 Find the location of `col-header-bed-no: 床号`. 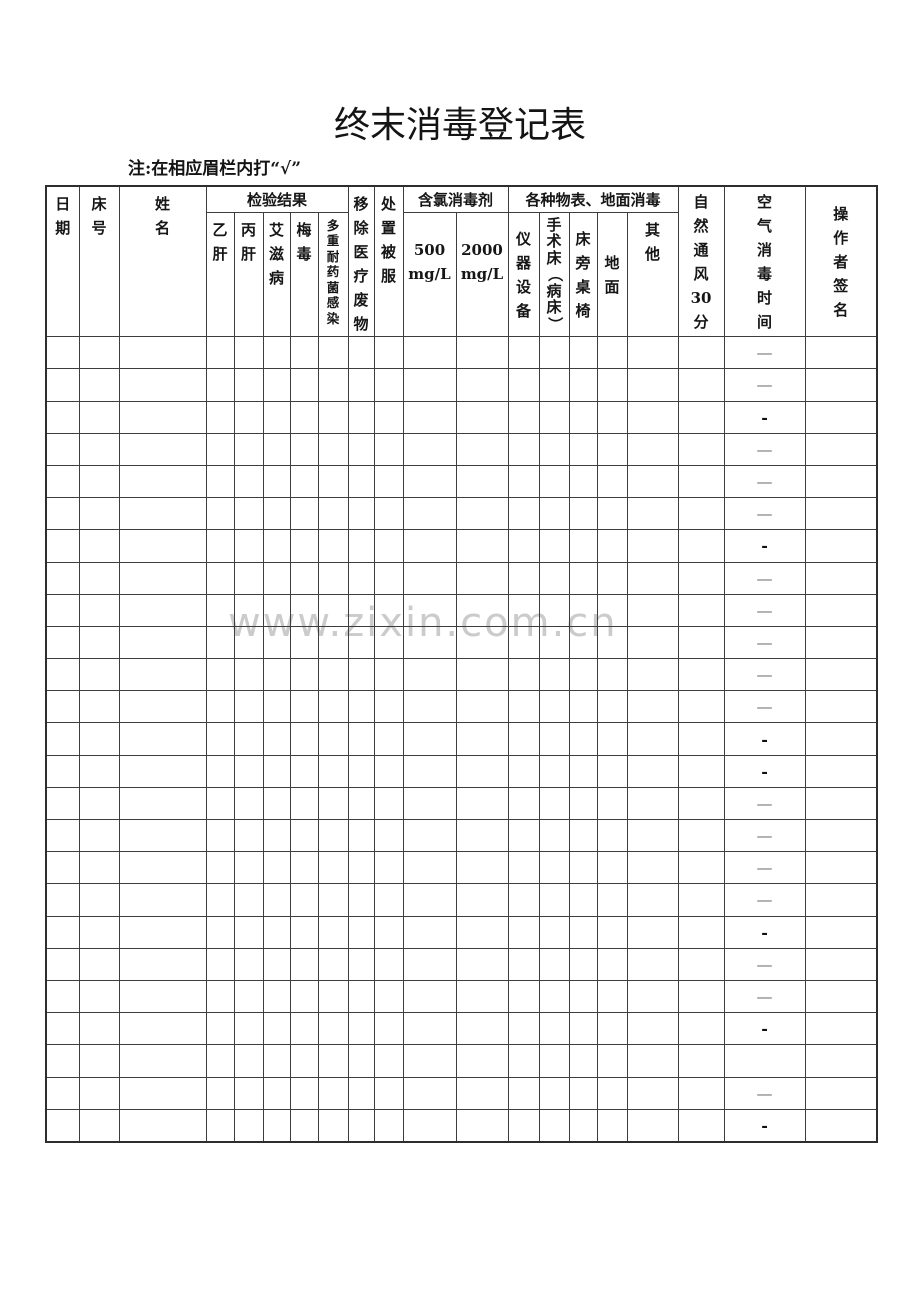

col-header-bed-no: 床号 is located at coordinates (99, 261).